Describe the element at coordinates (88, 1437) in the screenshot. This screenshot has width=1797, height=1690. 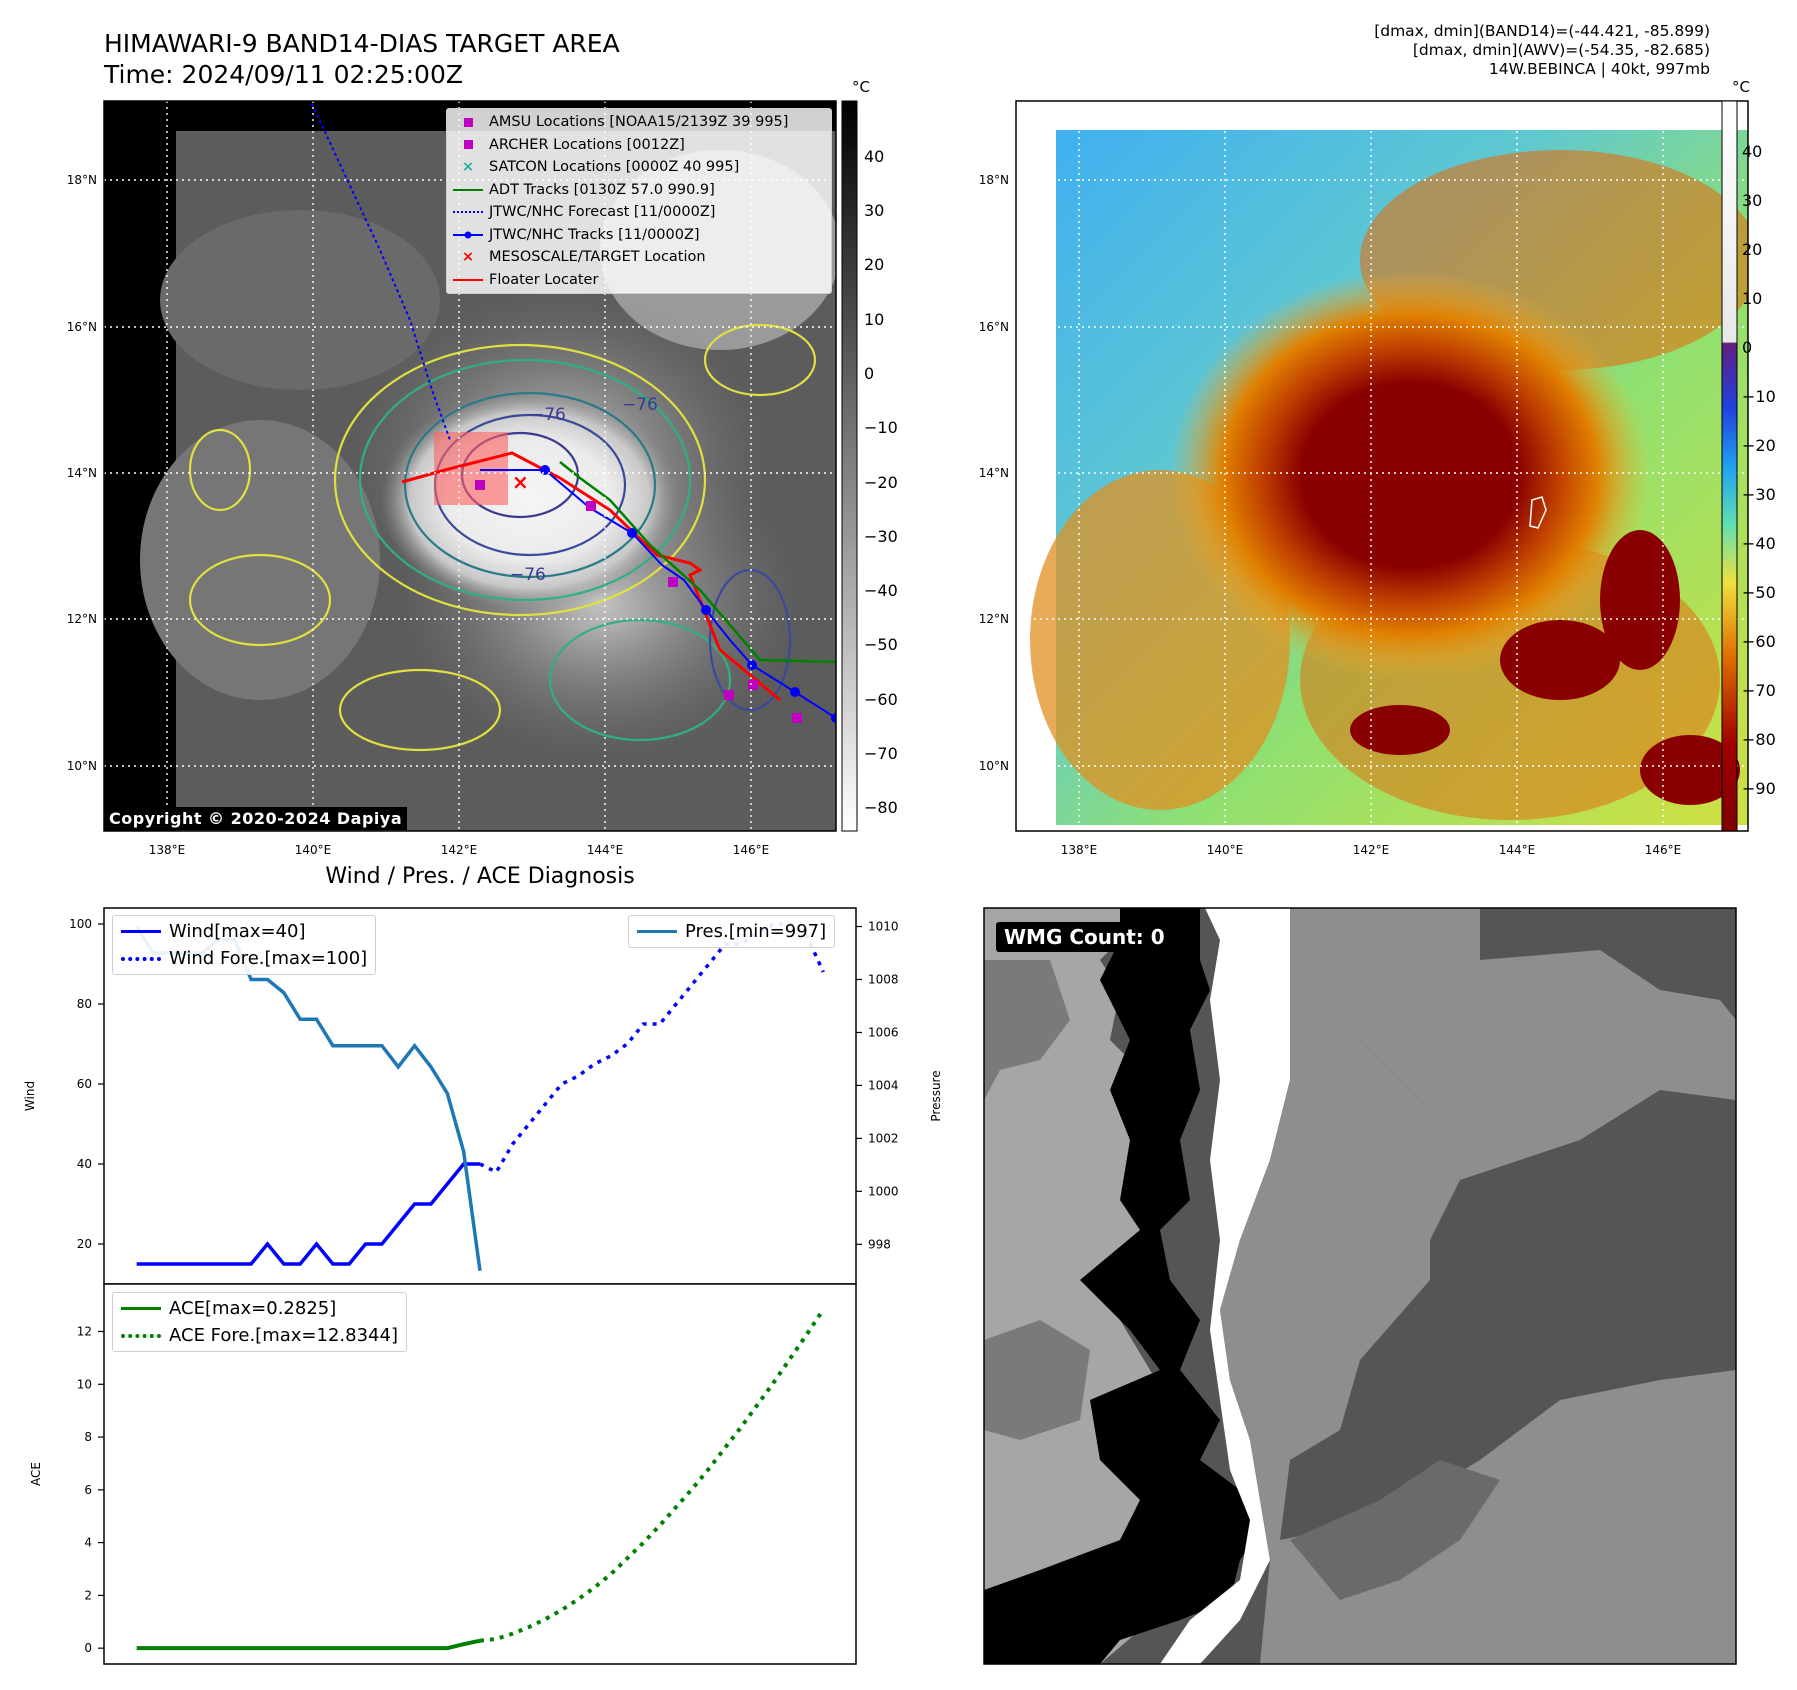
I see `ace-tick-label: 8` at that location.